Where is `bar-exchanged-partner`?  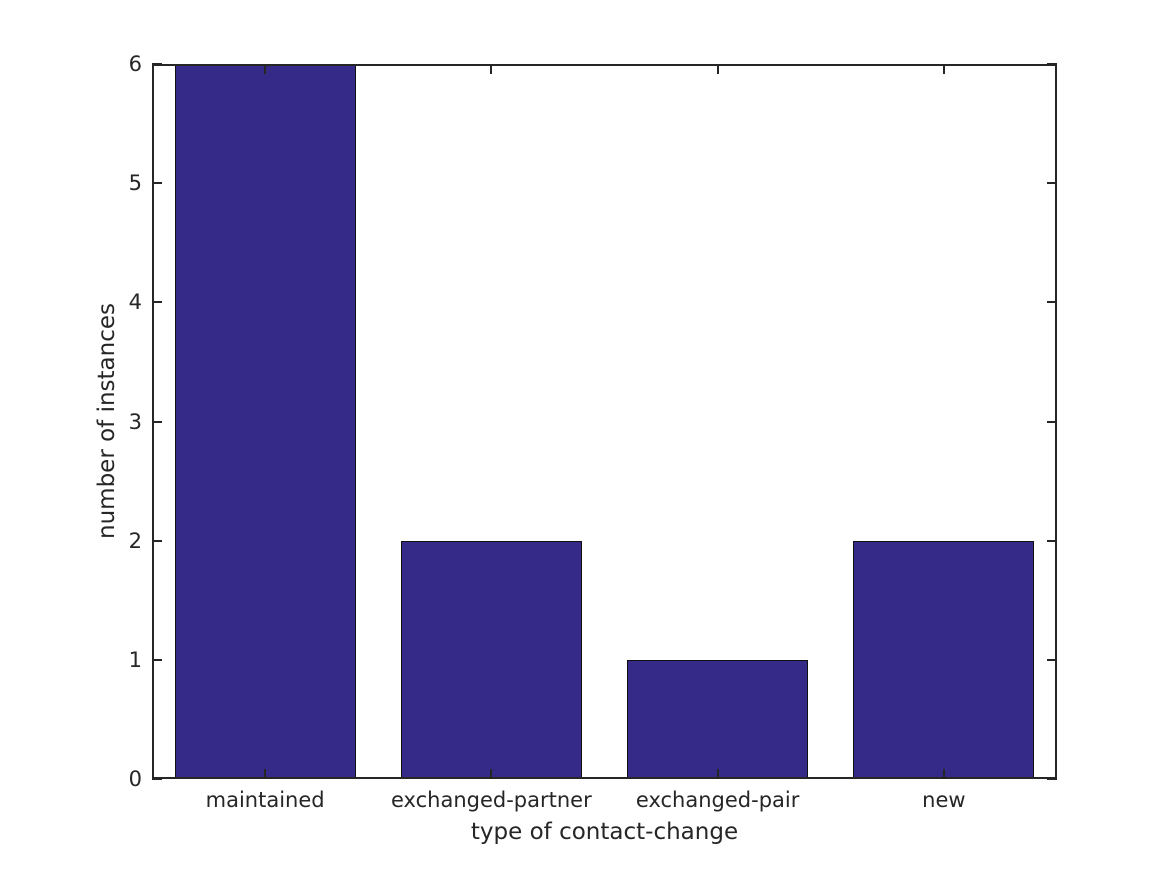
bar-exchanged-partner is located at coordinates (491, 659).